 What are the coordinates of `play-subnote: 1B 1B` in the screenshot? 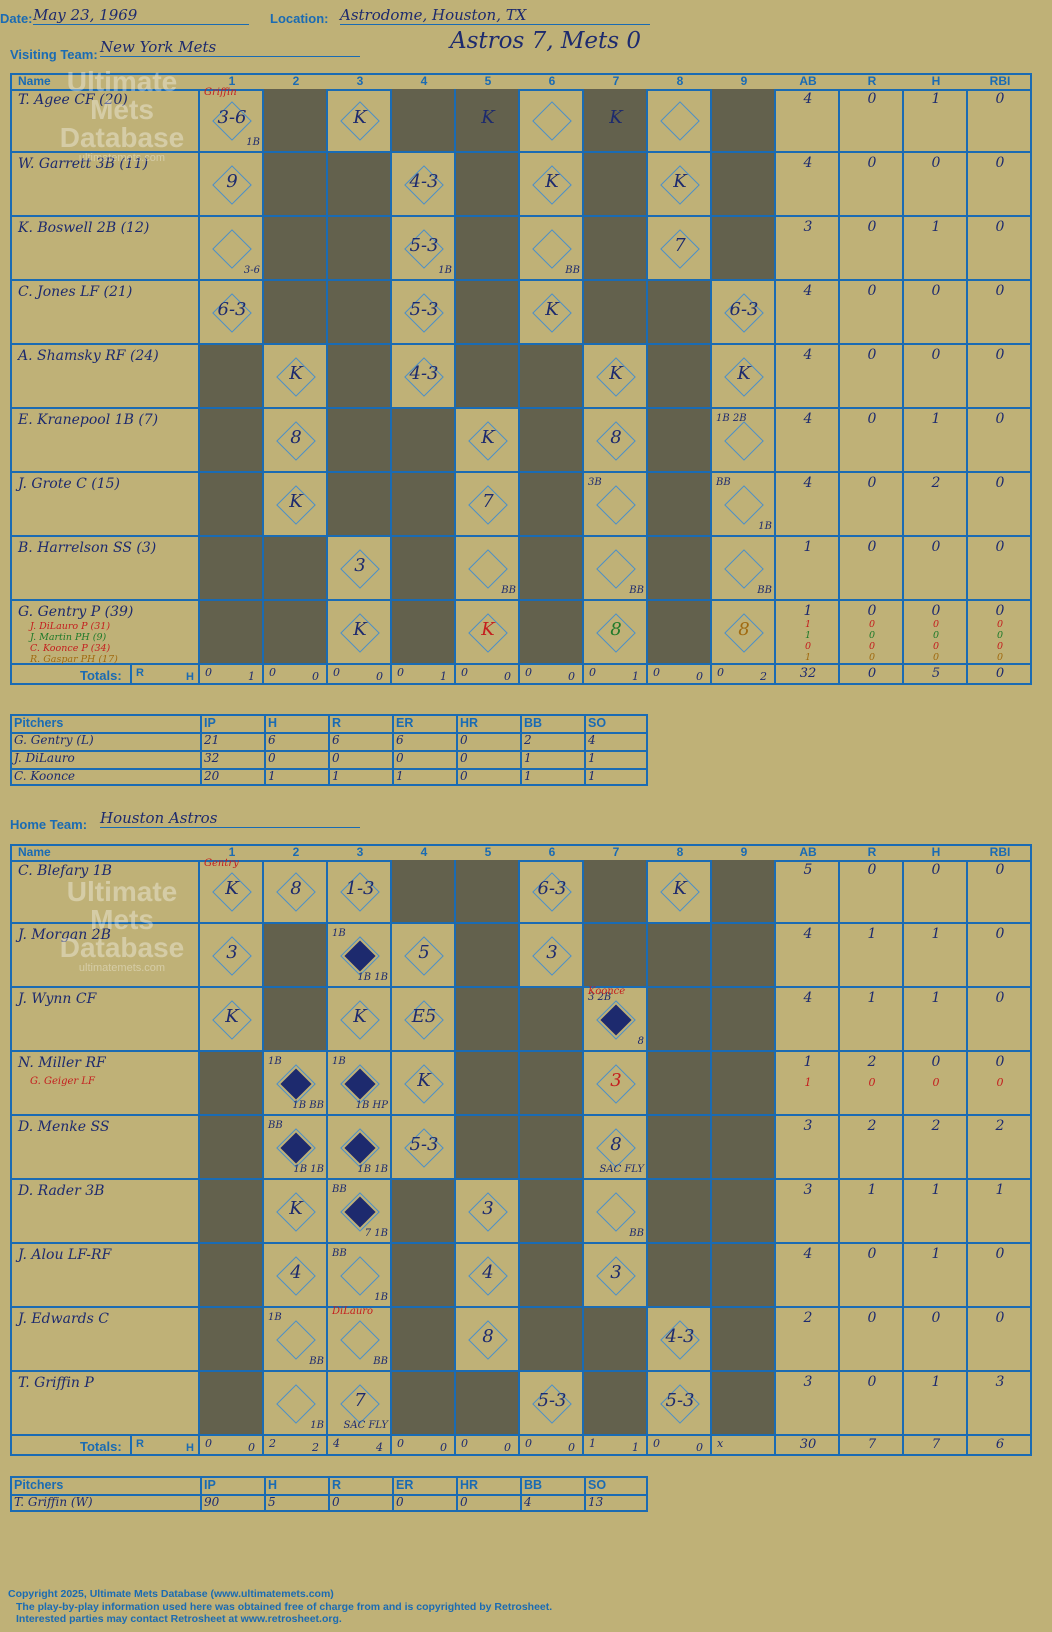 It's located at (372, 1169).